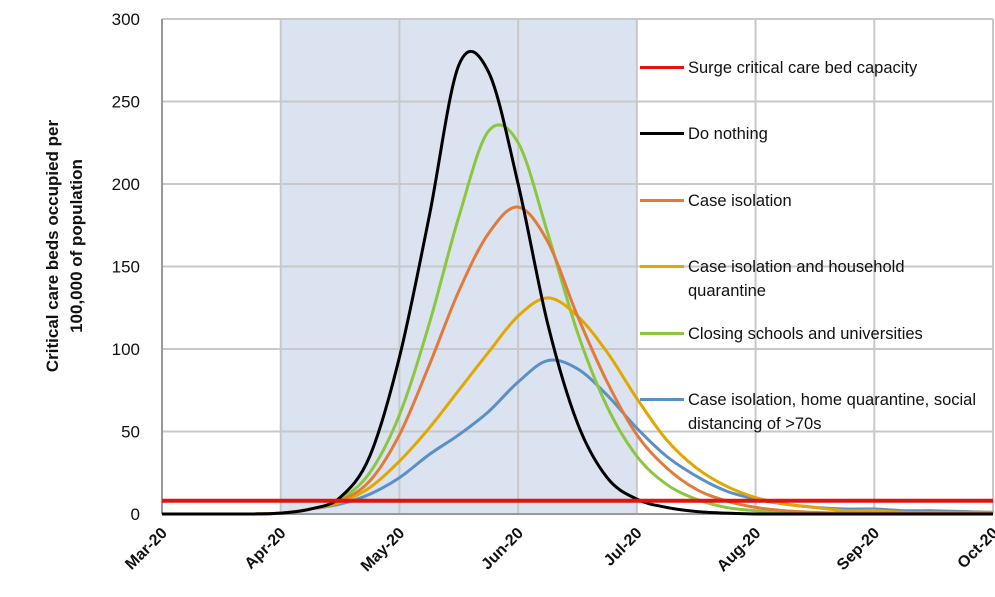 The height and width of the screenshot is (597, 995). Describe the element at coordinates (815, 89) in the screenshot. I see `legend-entry: Surge critical care bed capacity` at that location.